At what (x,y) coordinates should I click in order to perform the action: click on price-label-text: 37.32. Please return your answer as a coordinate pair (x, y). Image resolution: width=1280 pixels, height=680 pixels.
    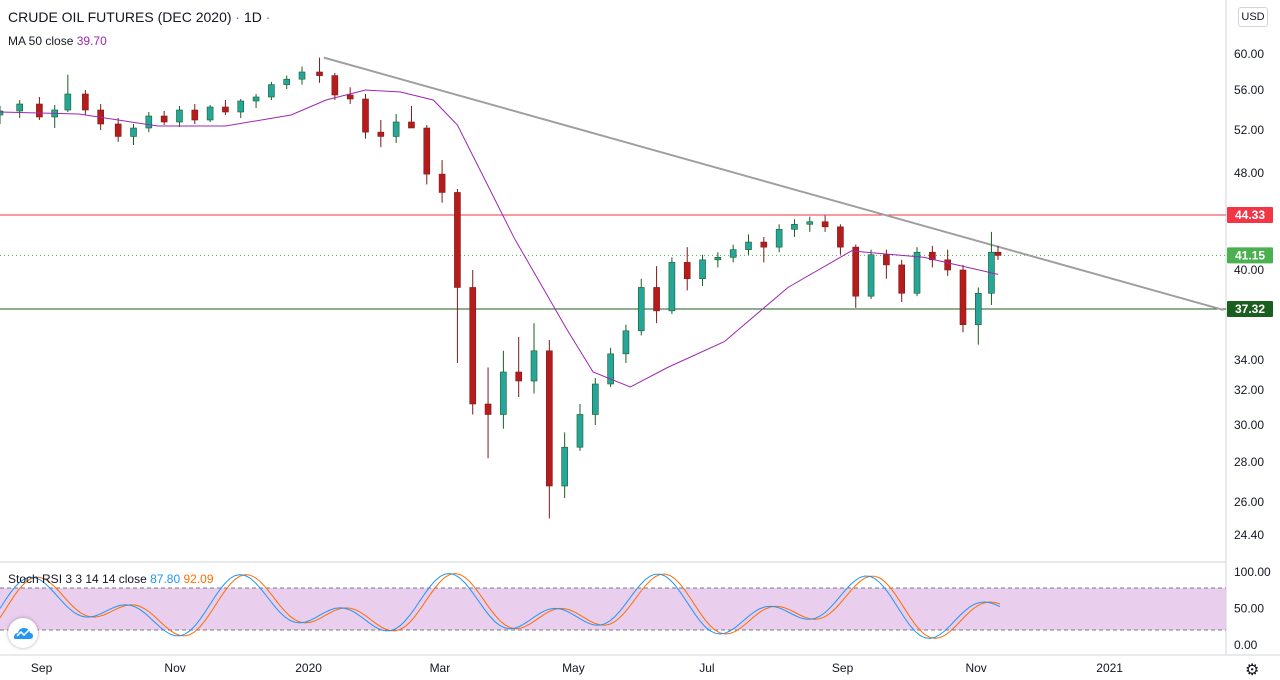
    Looking at the image, I should click on (1250, 309).